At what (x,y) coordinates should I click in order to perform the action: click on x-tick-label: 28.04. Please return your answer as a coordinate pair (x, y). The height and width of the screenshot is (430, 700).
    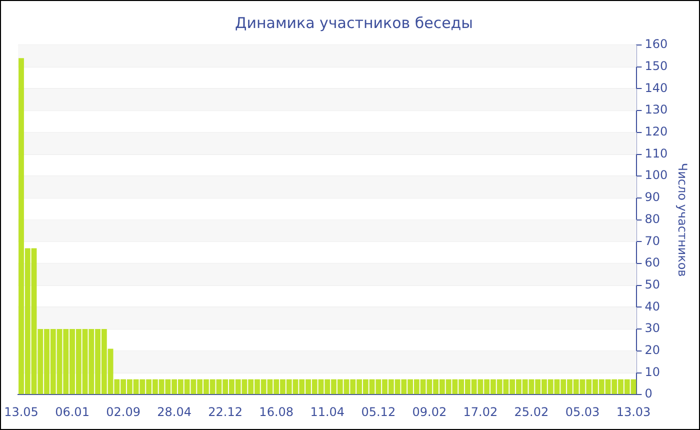
    Looking at the image, I should click on (174, 411).